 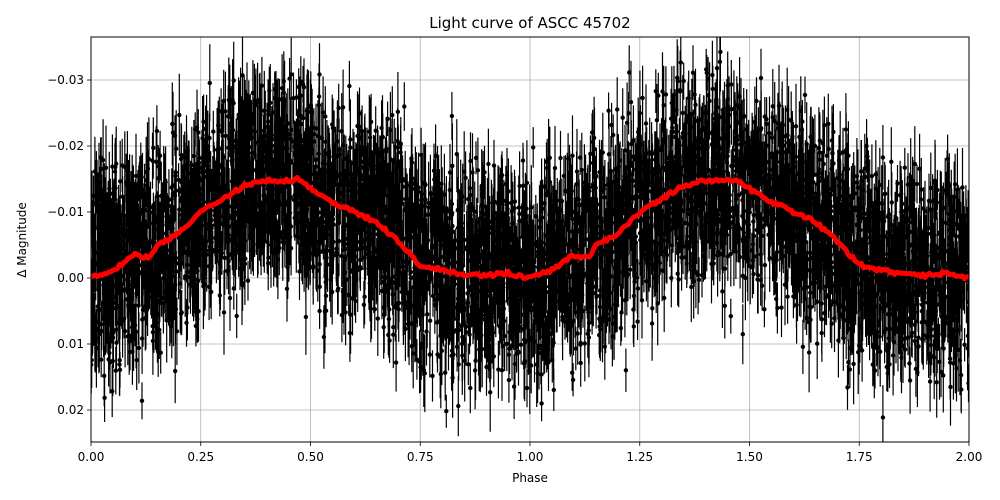 What do you see at coordinates (859, 457) in the screenshot?
I see `x-tick-label: 1.75` at bounding box center [859, 457].